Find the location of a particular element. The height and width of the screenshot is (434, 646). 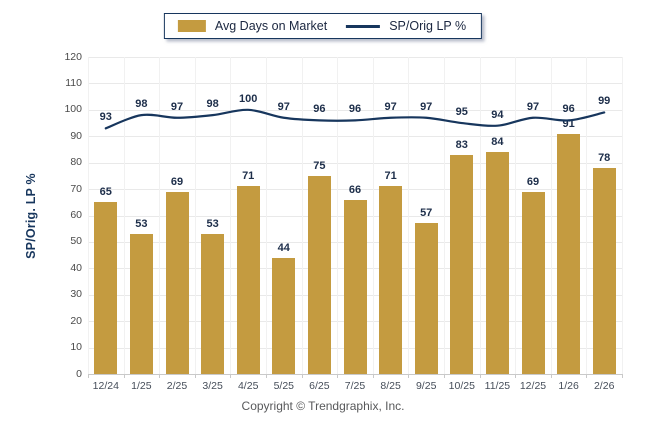

y-axis-tick-label: 0 is located at coordinates (79, 373).